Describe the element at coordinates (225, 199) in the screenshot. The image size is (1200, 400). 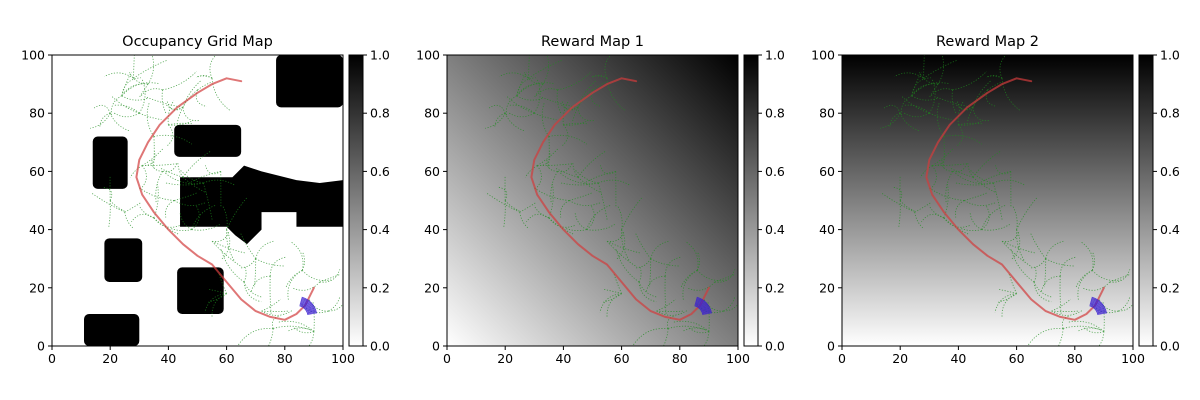
I see `best-path` at that location.